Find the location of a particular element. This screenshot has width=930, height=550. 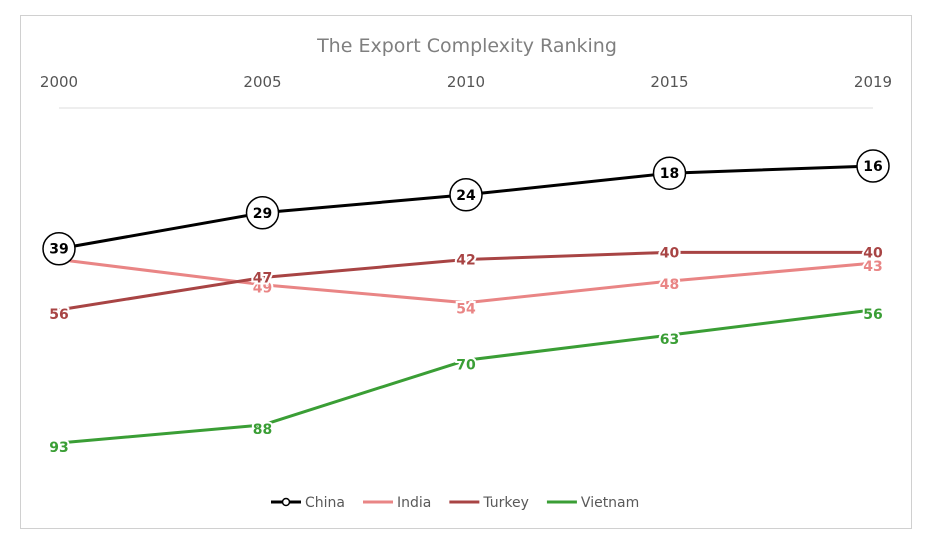

series-line-turkey is located at coordinates (465, 281).